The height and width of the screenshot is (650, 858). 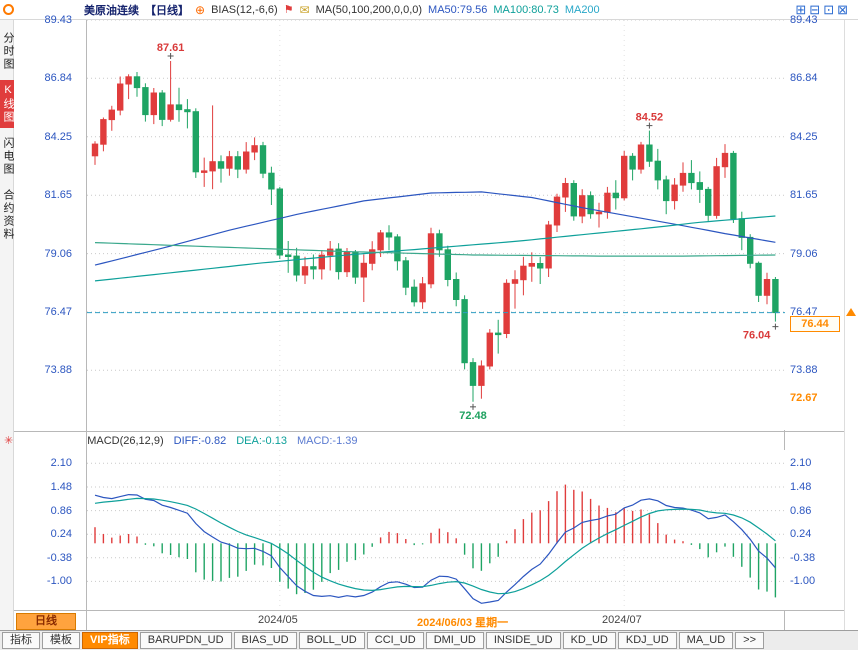 What do you see at coordinates (463, 623) in the screenshot?
I see `x-axis-label-selected: 2024/06/03 星期一` at bounding box center [463, 623].